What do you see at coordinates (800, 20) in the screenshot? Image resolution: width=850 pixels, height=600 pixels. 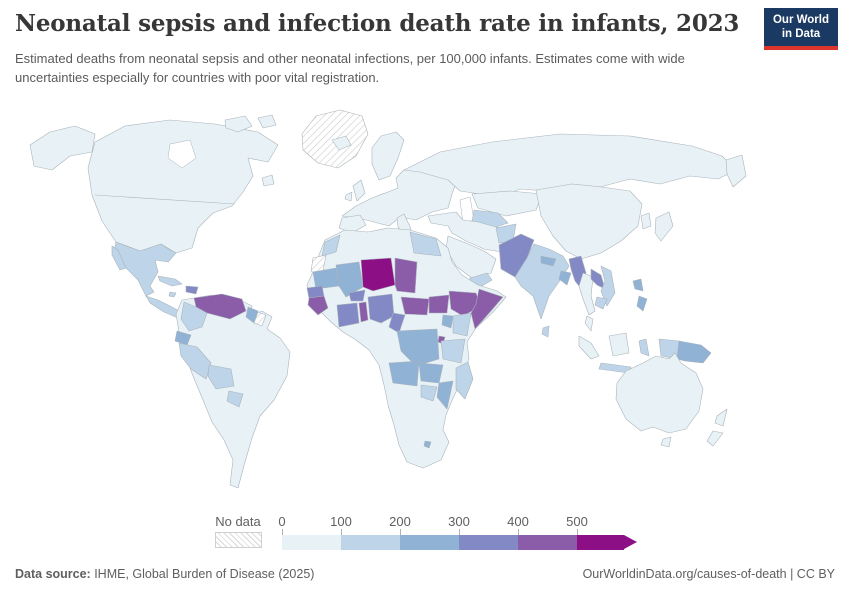 I see `owid-logo-line1: Our World` at bounding box center [800, 20].